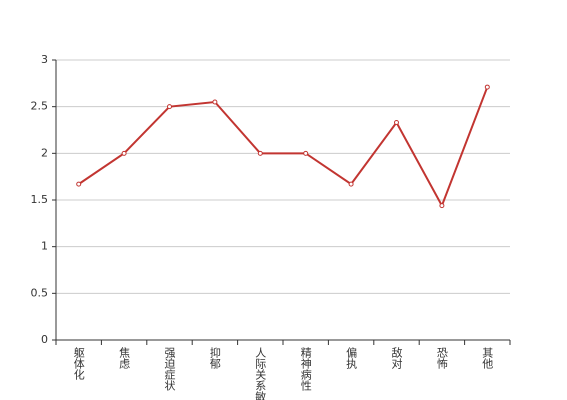 Image resolution: width=567 pixels, height=400 pixels. What do you see at coordinates (124, 358) in the screenshot?
I see `x-tick-label: 焦虑` at bounding box center [124, 358].